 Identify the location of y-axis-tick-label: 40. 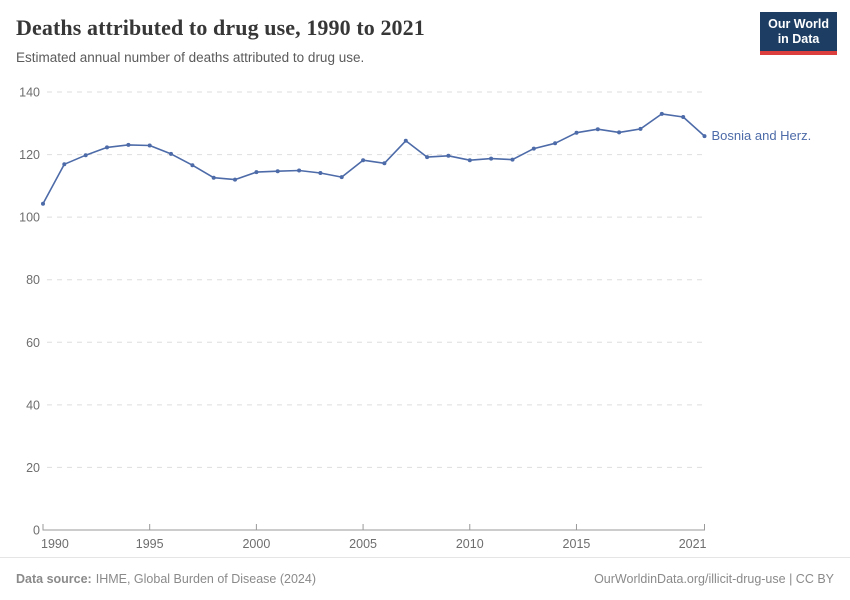
(33, 405).